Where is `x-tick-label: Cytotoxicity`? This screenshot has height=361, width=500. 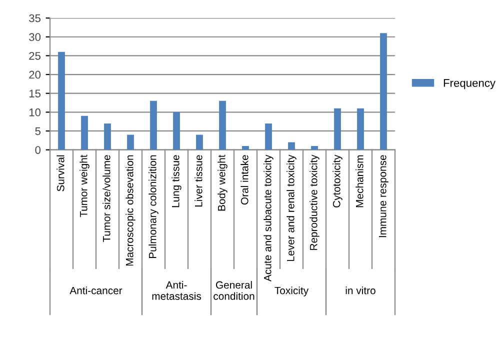
x-tick-label: Cytotoxicity is located at coordinates (337, 181).